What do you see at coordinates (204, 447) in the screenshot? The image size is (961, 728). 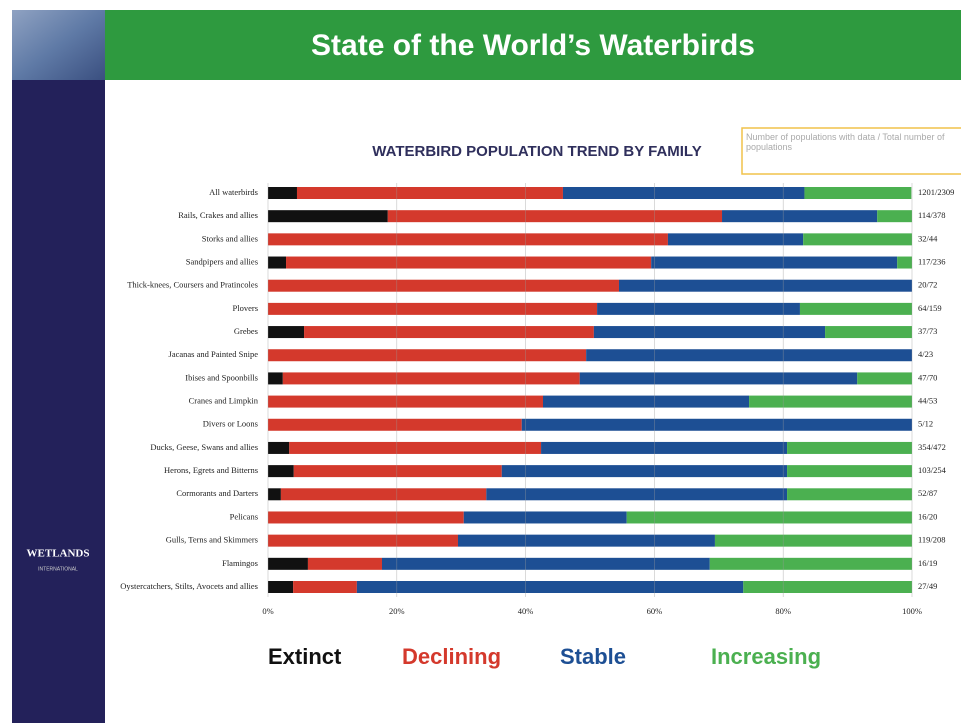 I see `category-label: Ducks, Geese, Swans and allies` at bounding box center [204, 447].